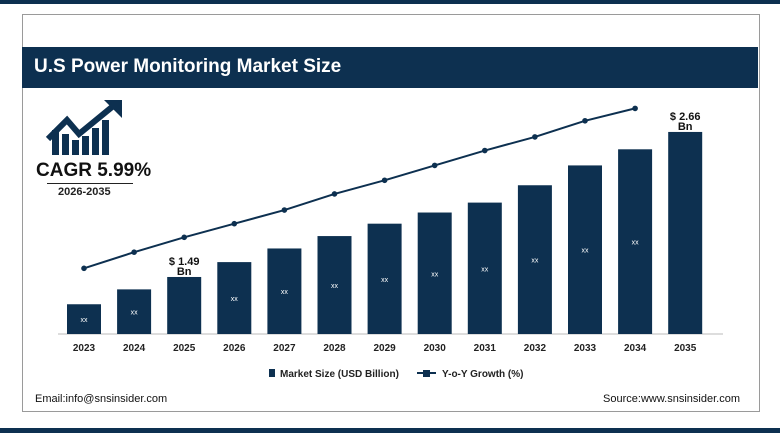 Image resolution: width=780 pixels, height=433 pixels. What do you see at coordinates (90, 183) in the screenshot?
I see `cagr-divider` at bounding box center [90, 183].